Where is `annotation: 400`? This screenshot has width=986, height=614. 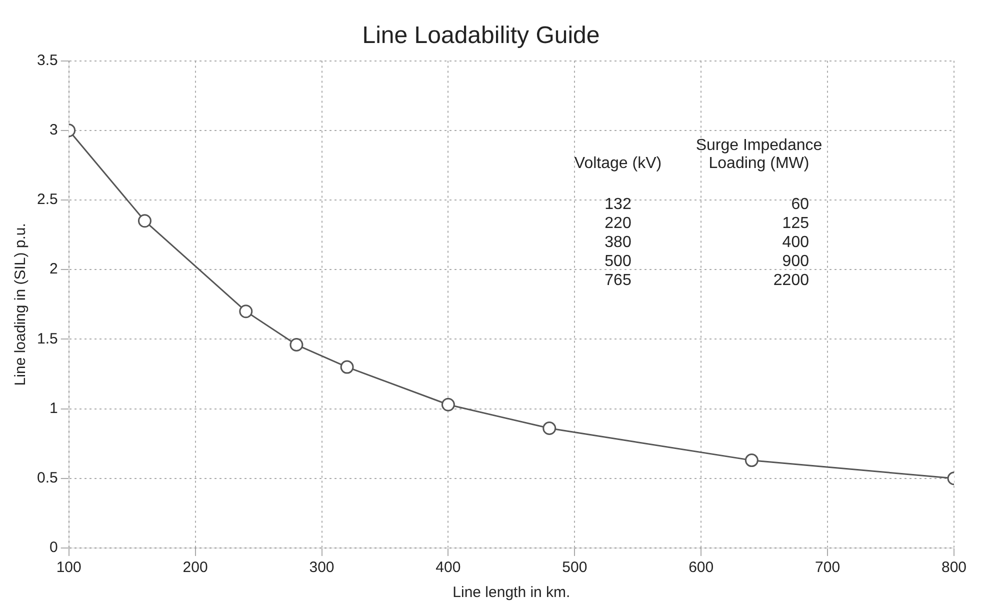 annotation: 400 is located at coordinates (795, 242).